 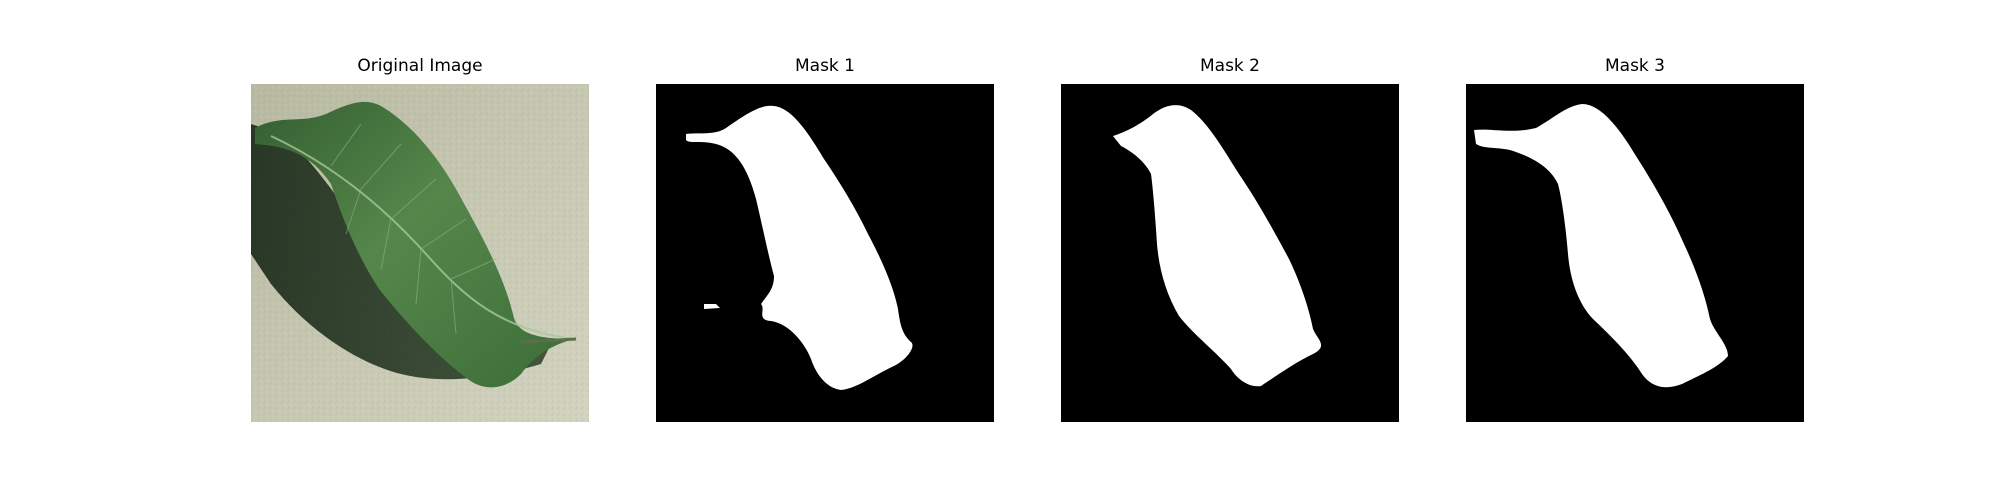 I want to click on mask-3-panel: Mask 3, so click(x=1635, y=239).